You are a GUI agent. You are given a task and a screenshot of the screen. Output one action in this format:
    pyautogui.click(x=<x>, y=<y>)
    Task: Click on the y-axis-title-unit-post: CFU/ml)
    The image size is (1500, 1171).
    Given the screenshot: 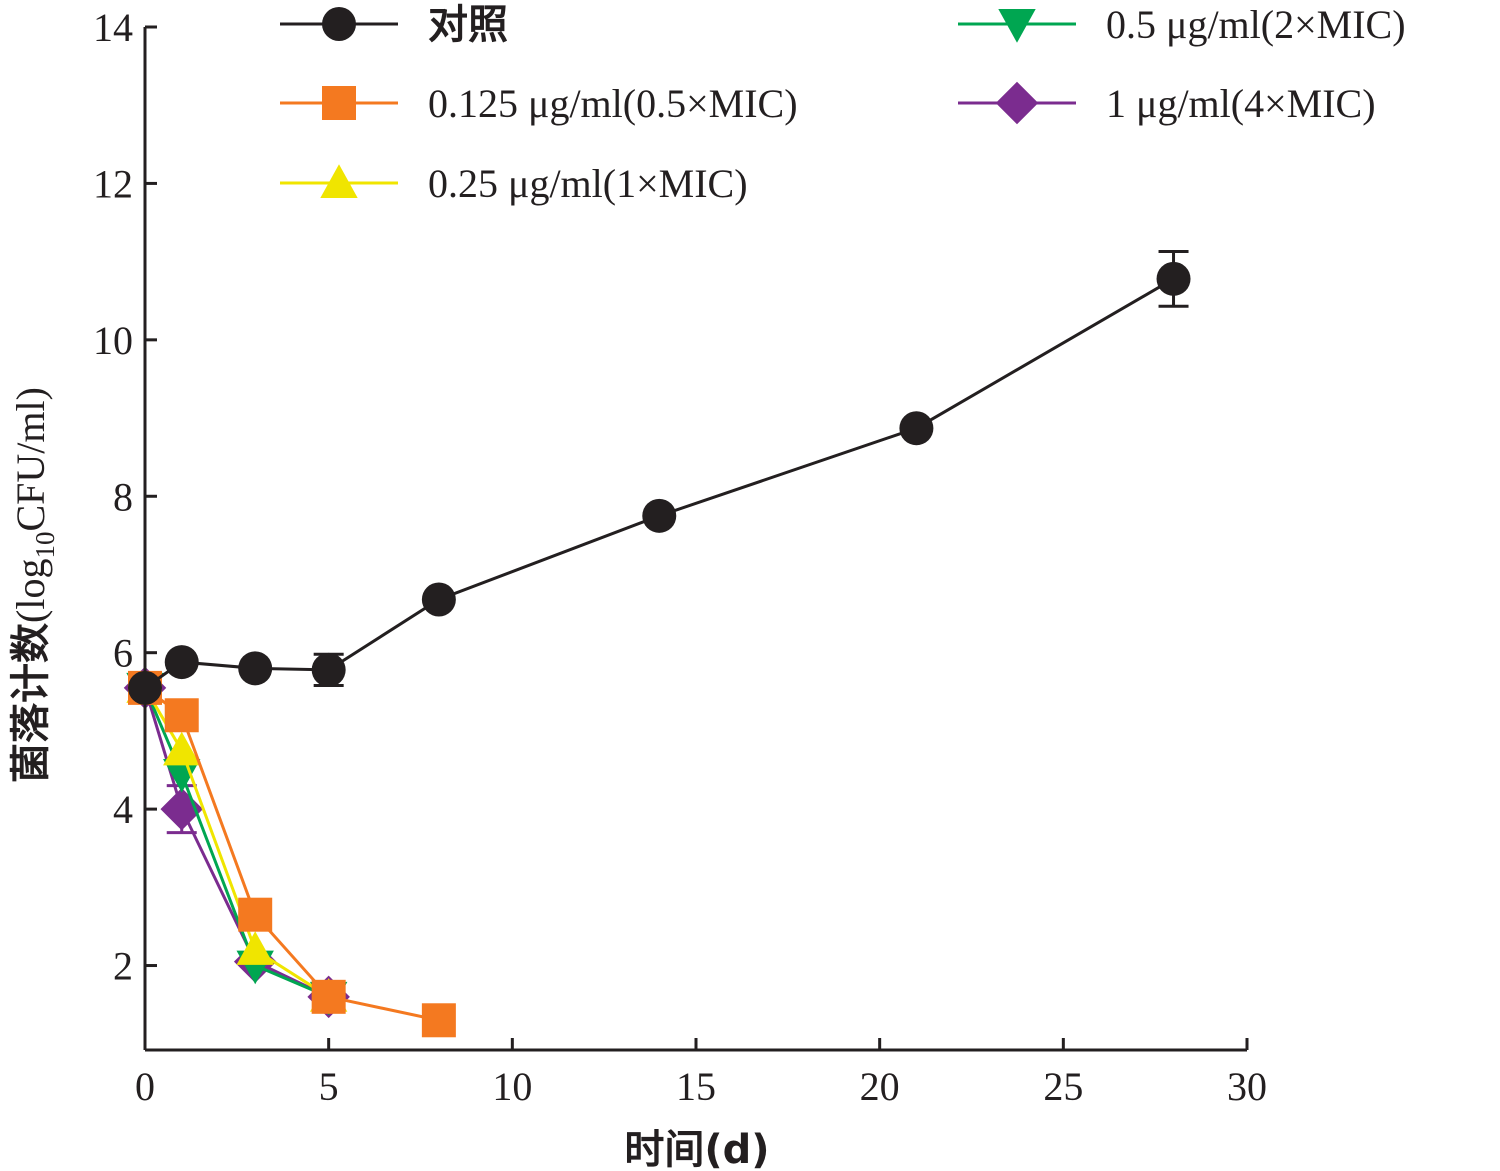 What is the action you would take?
    pyautogui.click(x=30, y=459)
    